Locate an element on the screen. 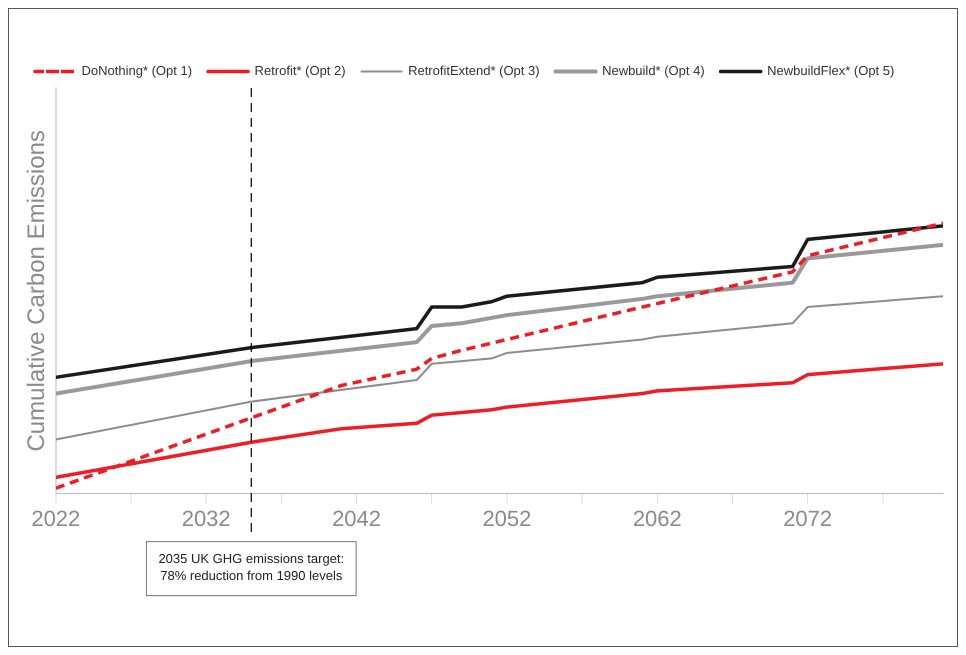 This screenshot has height=655, width=966. legend-label: DoNothing* (Opt 1) is located at coordinates (137, 70).